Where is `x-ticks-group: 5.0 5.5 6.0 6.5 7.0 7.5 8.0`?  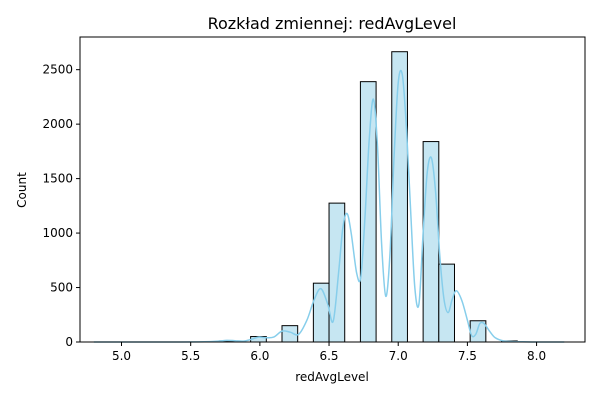
x-ticks-group: 5.0 5.5 6.0 6.5 7.0 7.5 8.0 is located at coordinates (329, 352).